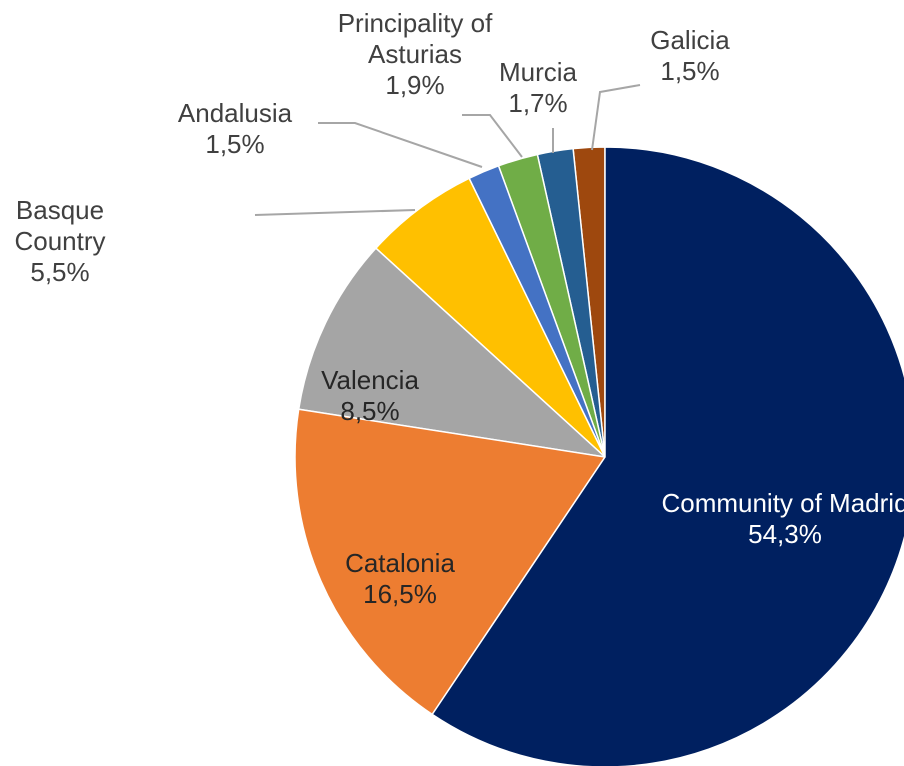 This screenshot has height=766, width=904. I want to click on category-label: Valencia, so click(370, 380).